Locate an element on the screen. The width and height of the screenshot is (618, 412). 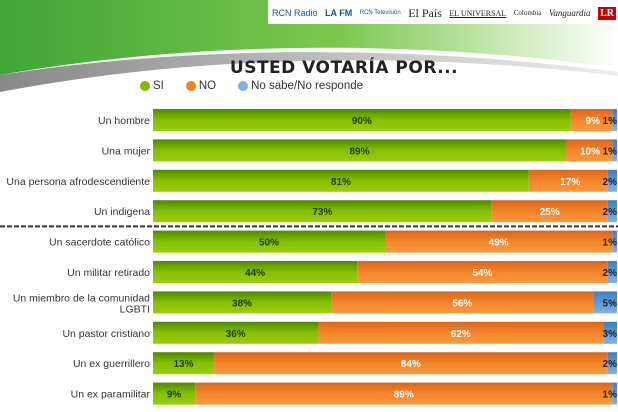
logo-el-pais: El País is located at coordinates (425, 12).